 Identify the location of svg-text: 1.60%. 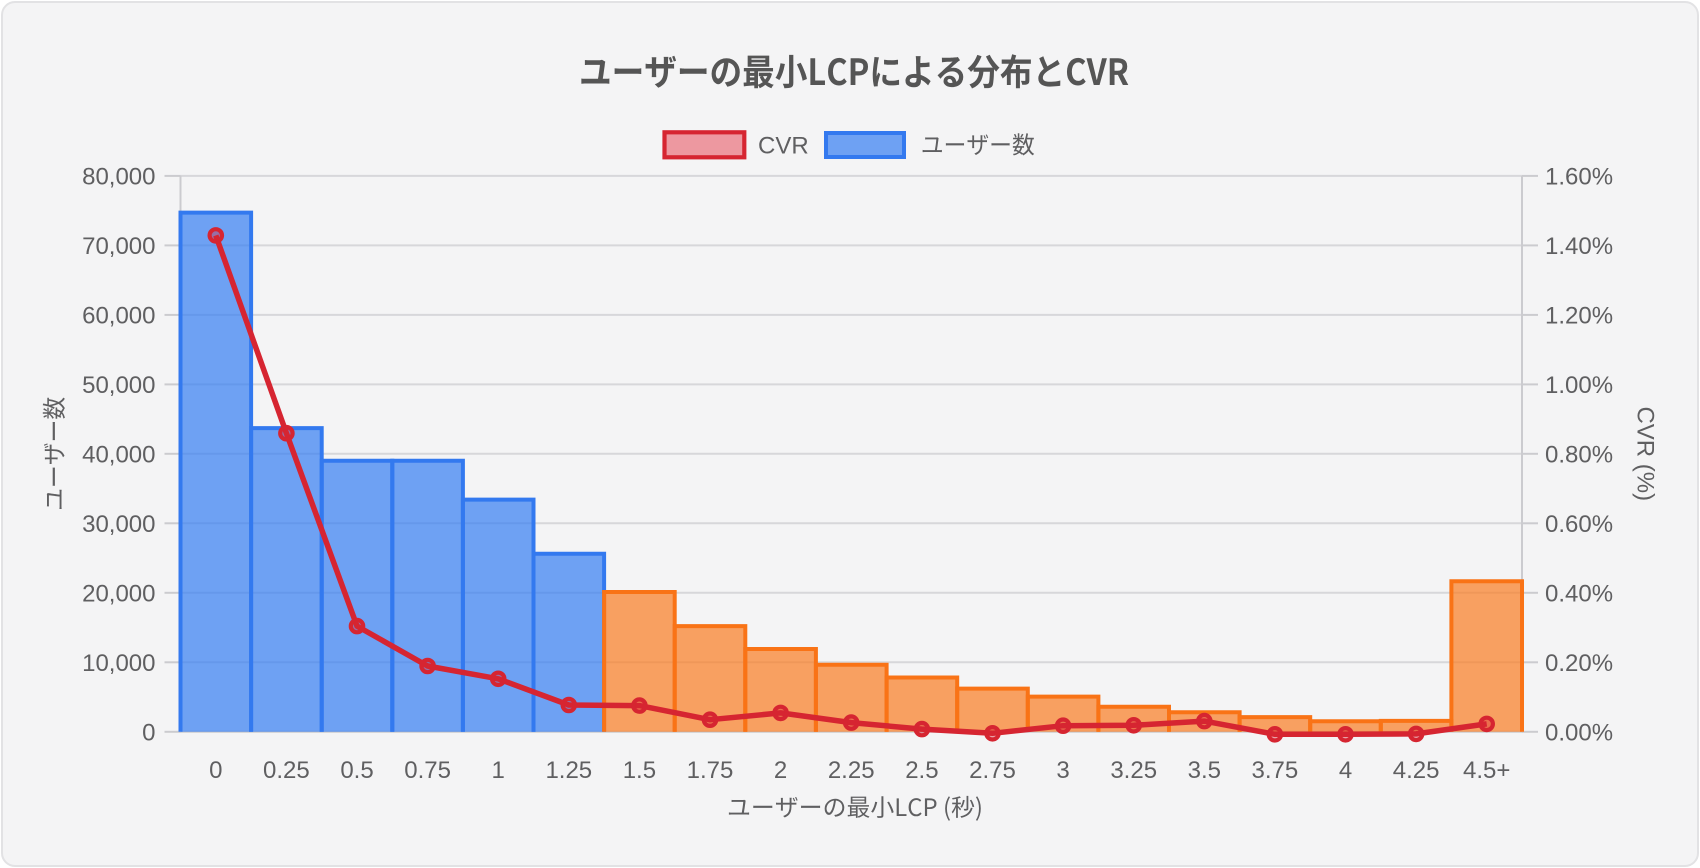
(1579, 176).